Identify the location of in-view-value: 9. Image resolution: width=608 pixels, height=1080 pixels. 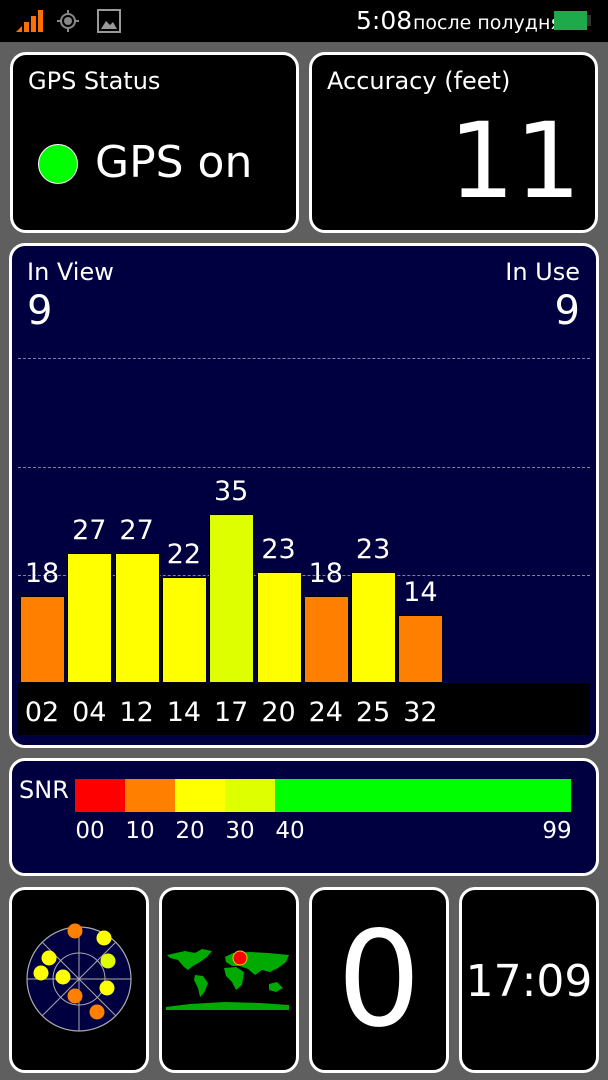
(40, 311).